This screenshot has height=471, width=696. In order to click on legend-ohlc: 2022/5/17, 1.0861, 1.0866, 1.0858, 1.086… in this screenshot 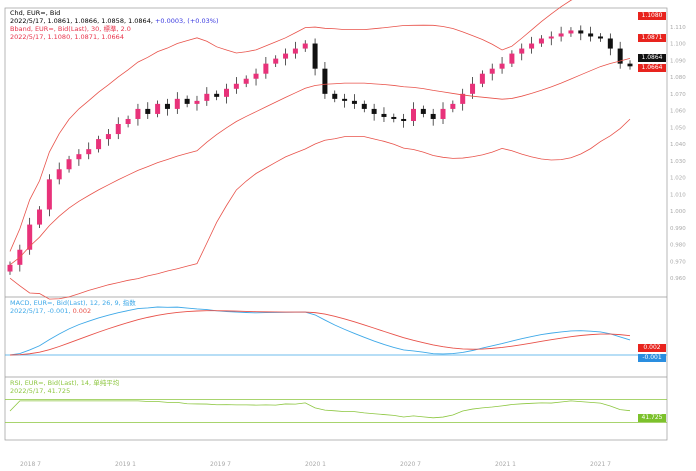, I will do `click(81, 21)`.